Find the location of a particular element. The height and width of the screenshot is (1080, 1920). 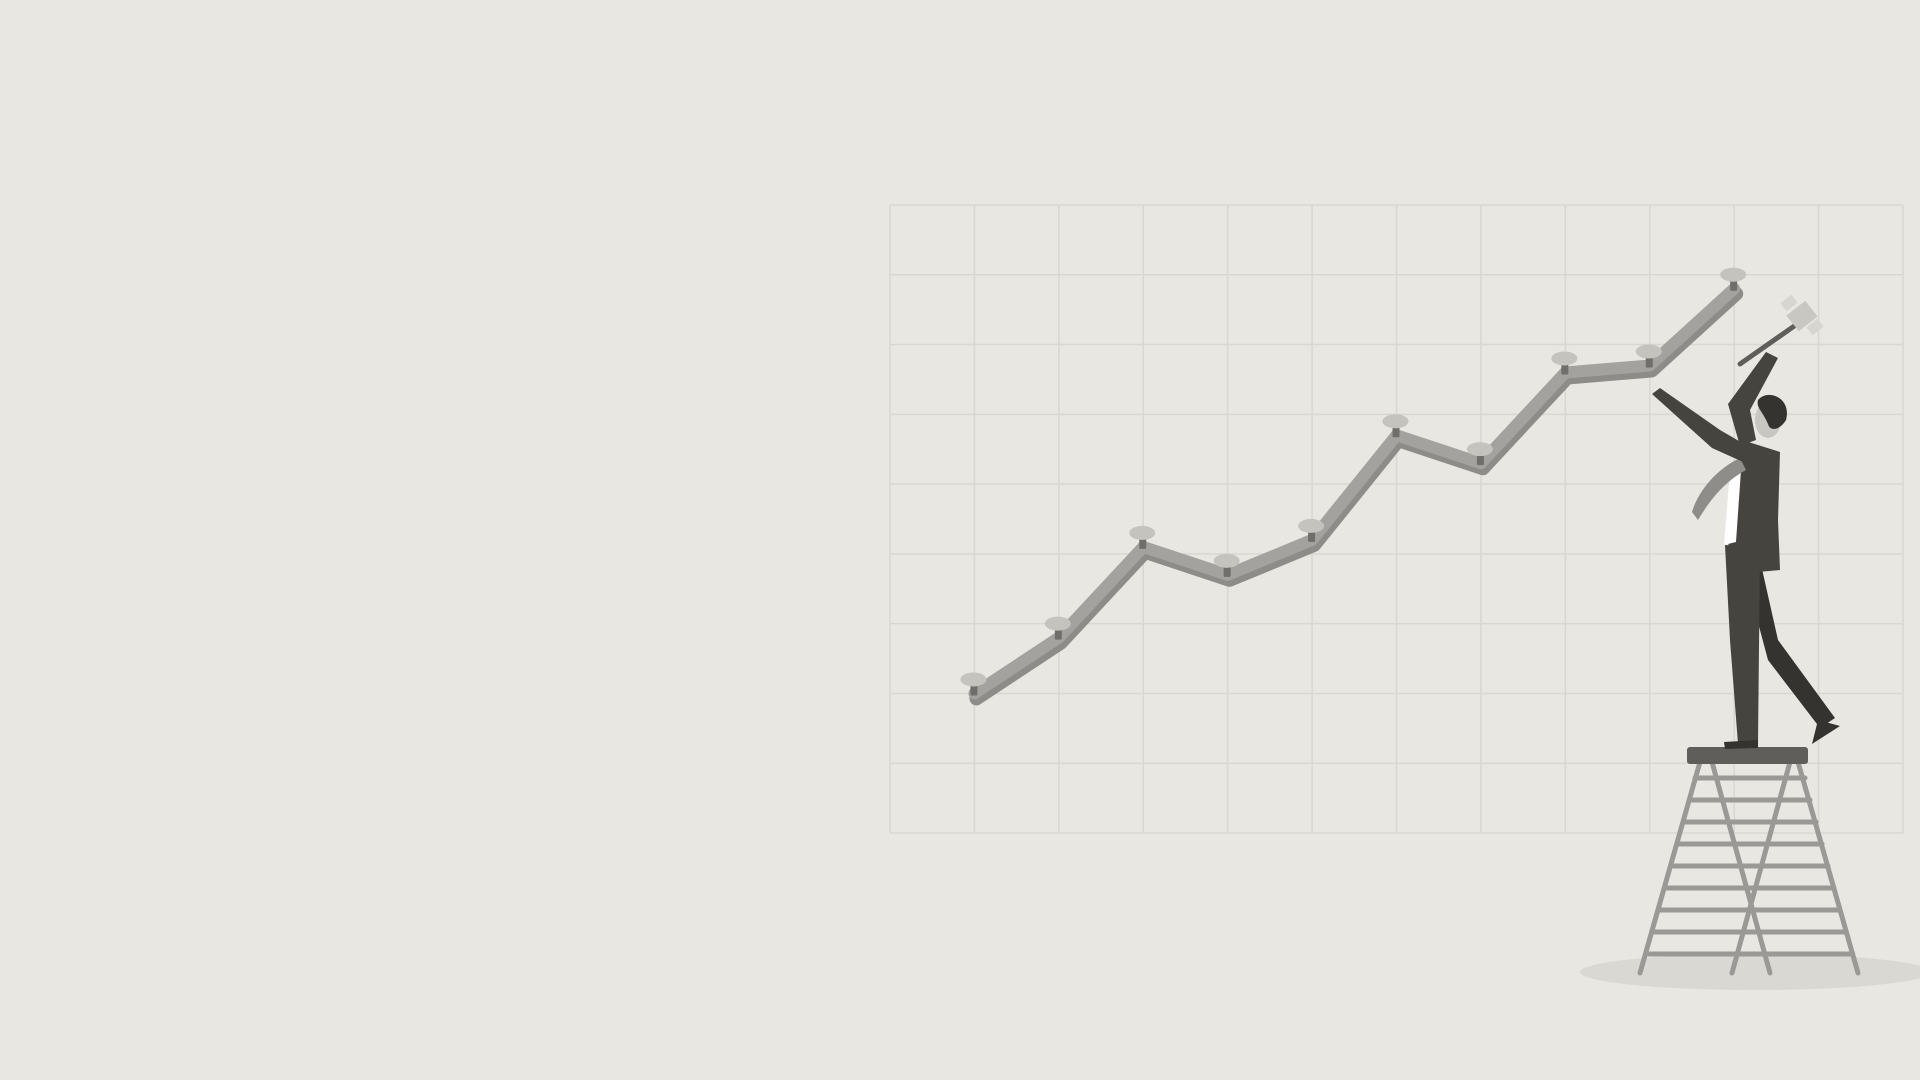

floor-shadow is located at coordinates (1750, 972).